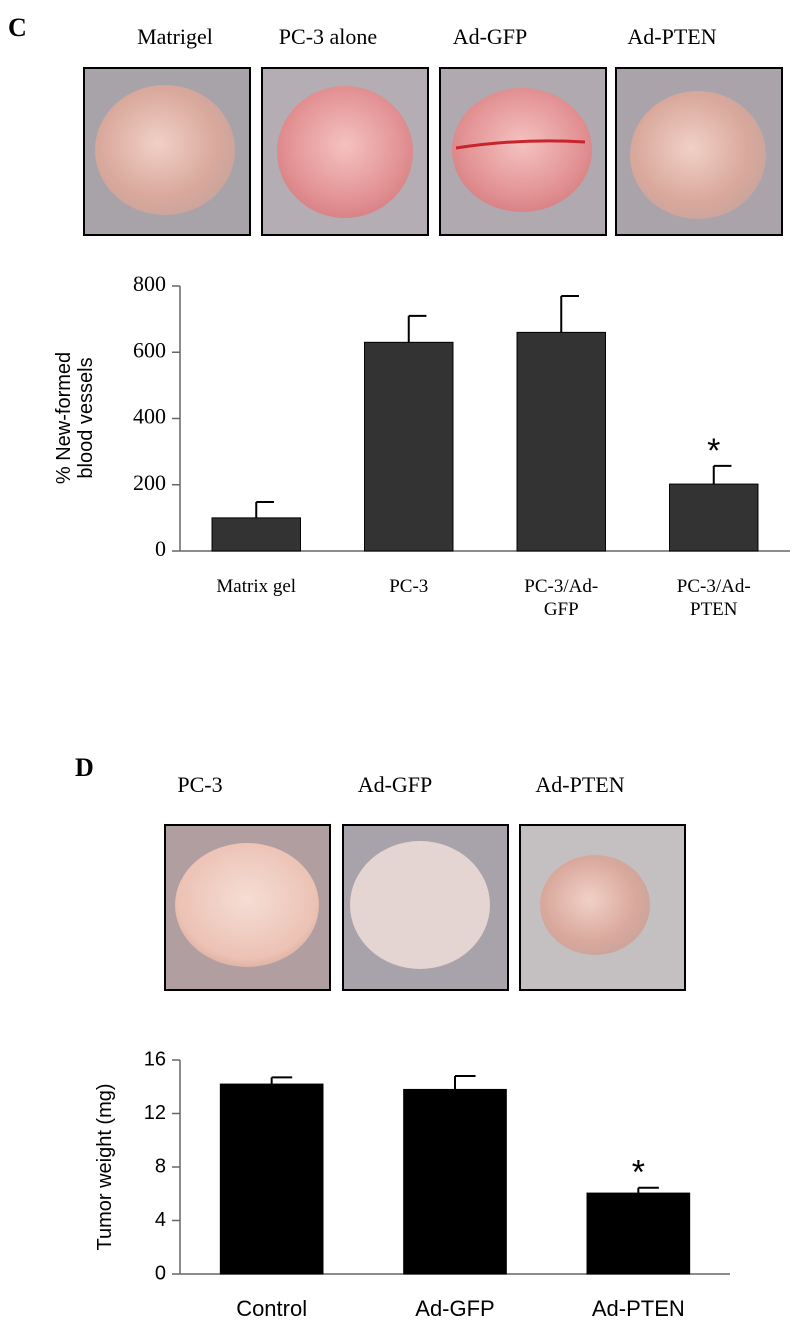  I want to click on y-tick-label: 16, so click(155, 1059).